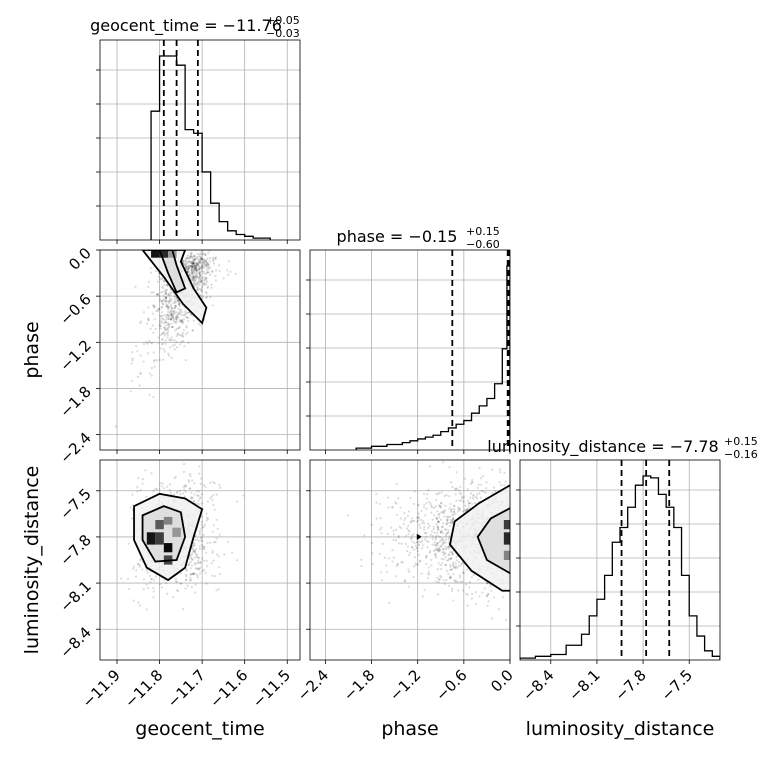 The height and width of the screenshot is (760, 760). I want to click on ylabel-luminosity-distance: luminosity_distance, so click(32, 560).